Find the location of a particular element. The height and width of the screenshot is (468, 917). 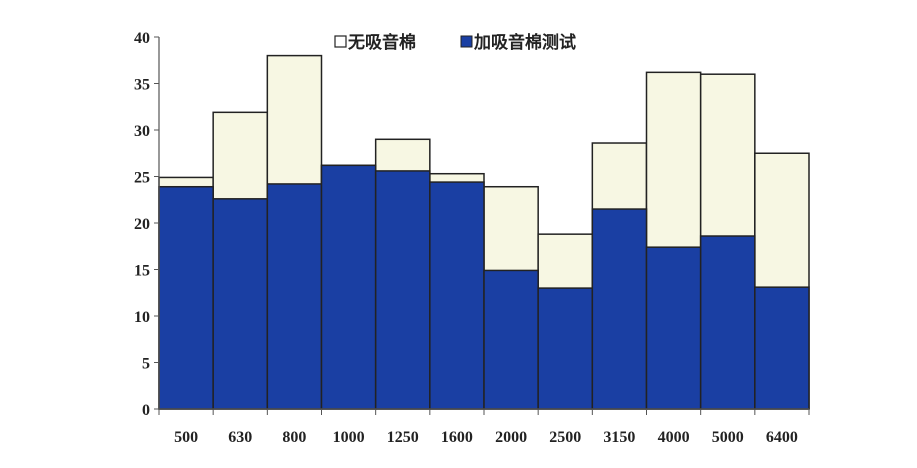

y-tick-label: 40 is located at coordinates (142, 38).